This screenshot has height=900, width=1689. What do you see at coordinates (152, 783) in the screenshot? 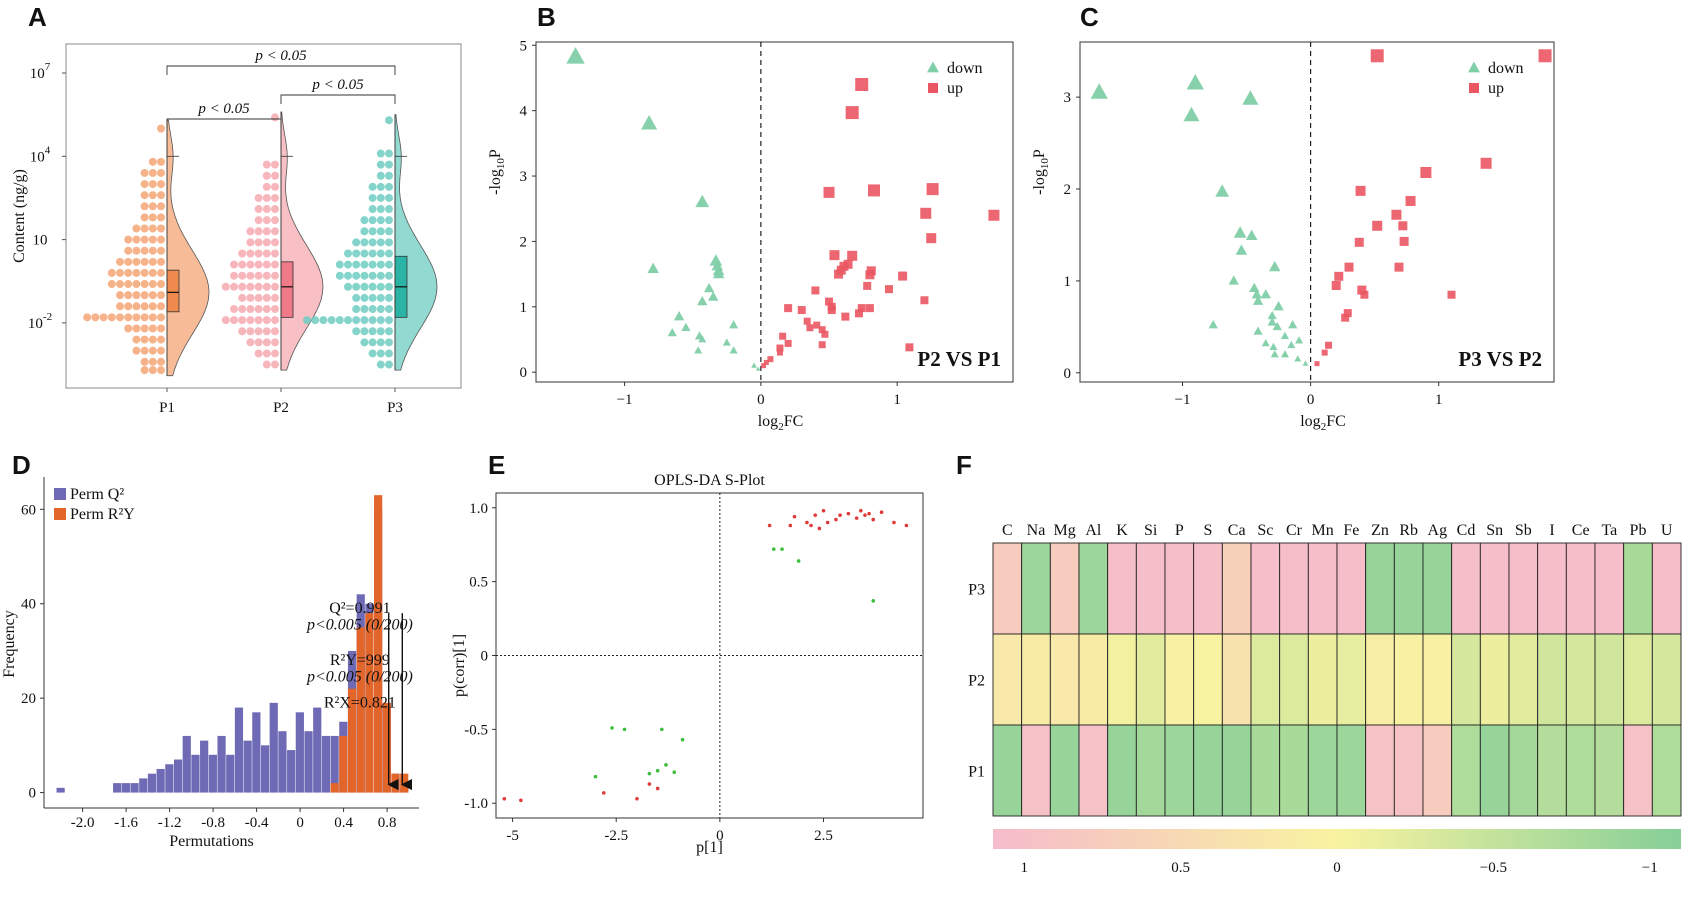
I see `hist-bar` at bounding box center [152, 783].